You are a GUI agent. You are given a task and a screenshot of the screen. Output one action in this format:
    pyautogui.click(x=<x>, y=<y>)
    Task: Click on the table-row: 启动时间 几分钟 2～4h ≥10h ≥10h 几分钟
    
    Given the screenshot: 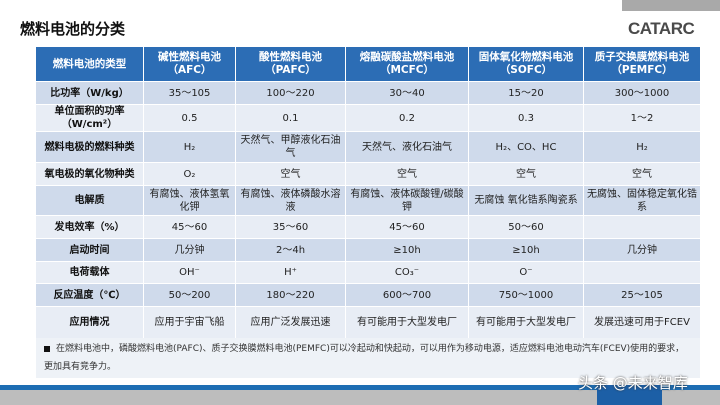 What is the action you would take?
    pyautogui.click(x=368, y=250)
    